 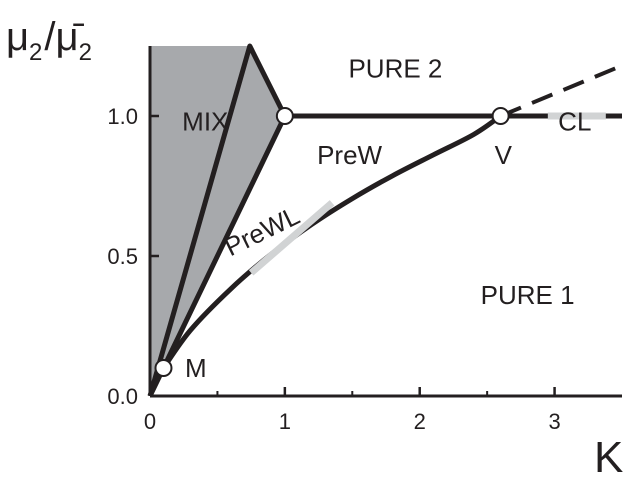 What do you see at coordinates (122, 396) in the screenshot?
I see `y-tick-label: 0.0` at bounding box center [122, 396].